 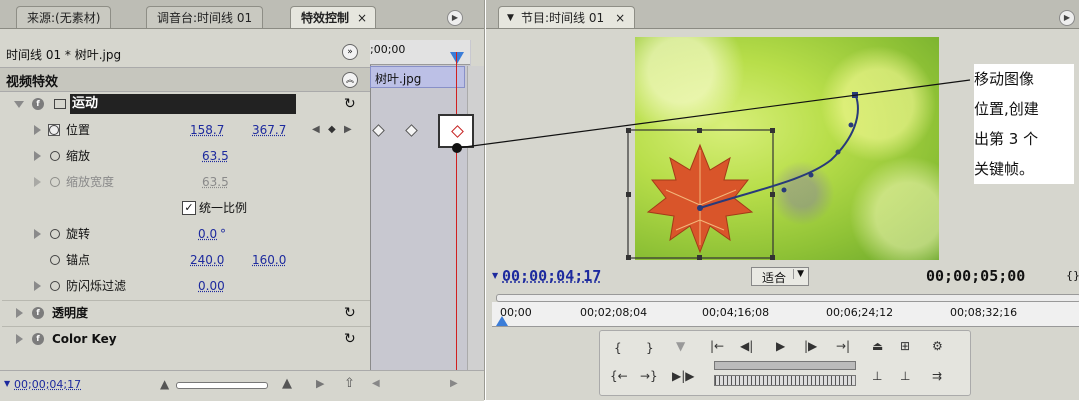 I want to click on play-icon: ▶, so click(x=780, y=346).